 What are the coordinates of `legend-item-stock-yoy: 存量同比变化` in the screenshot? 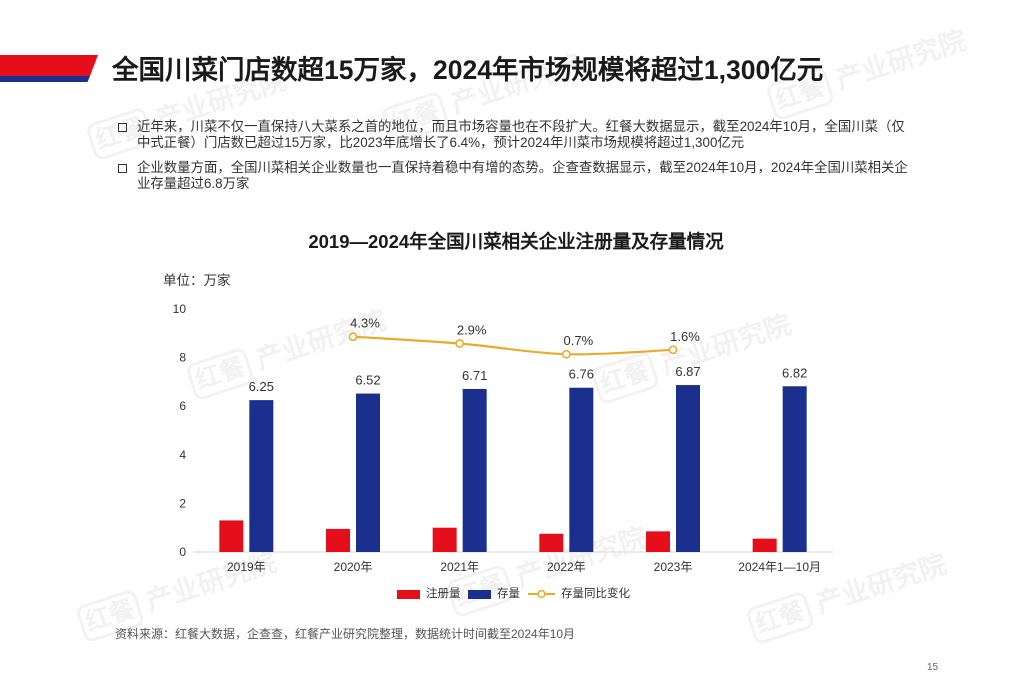 It's located at (579, 594).